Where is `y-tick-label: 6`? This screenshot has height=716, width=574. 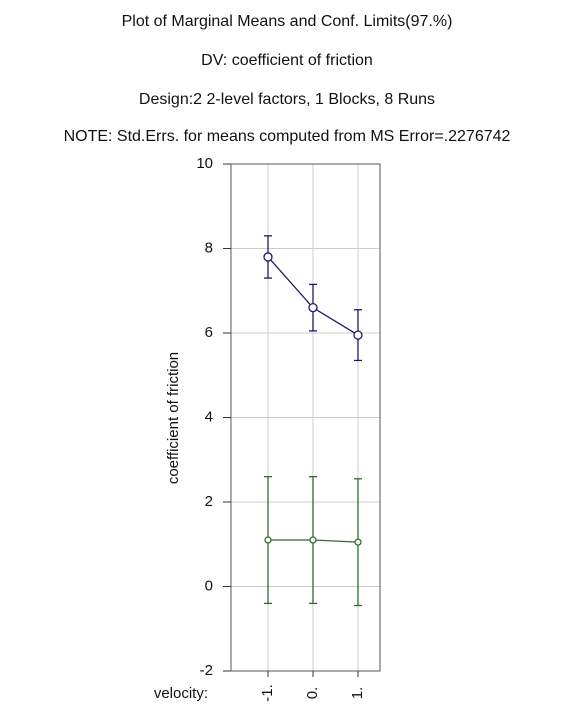
y-tick-label: 6 is located at coordinates (209, 332).